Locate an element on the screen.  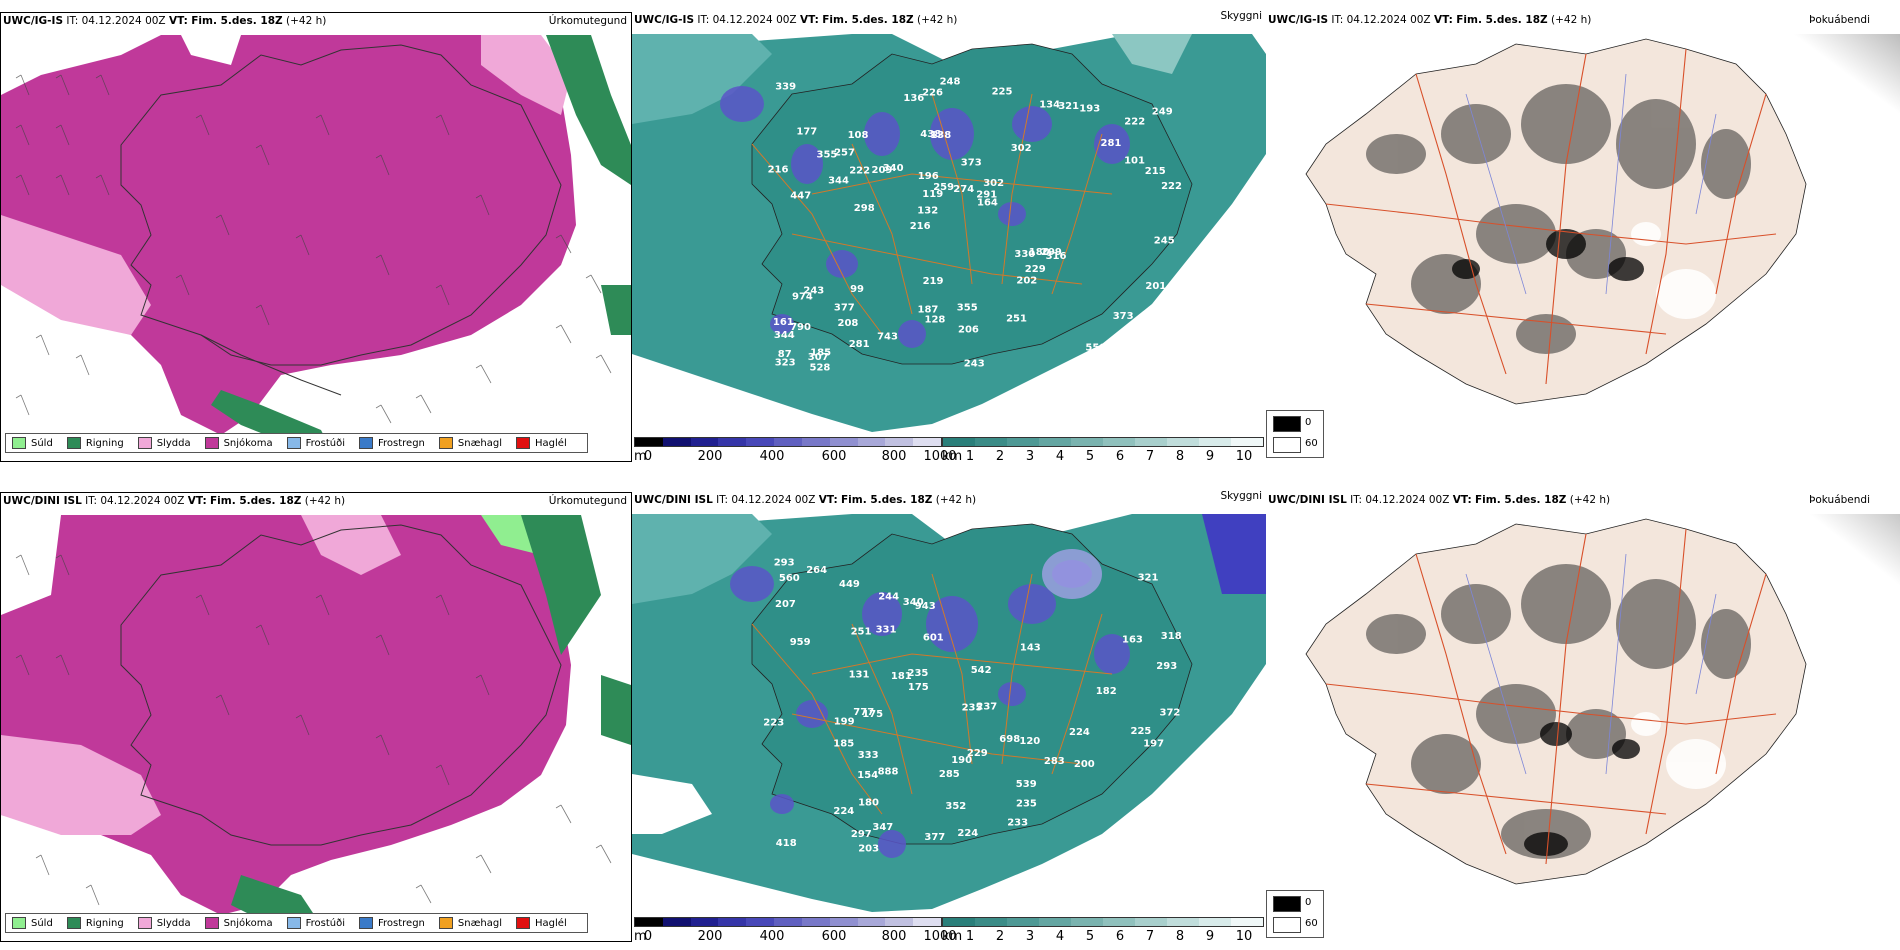
cbar-unit: m is located at coordinates (640, 456).